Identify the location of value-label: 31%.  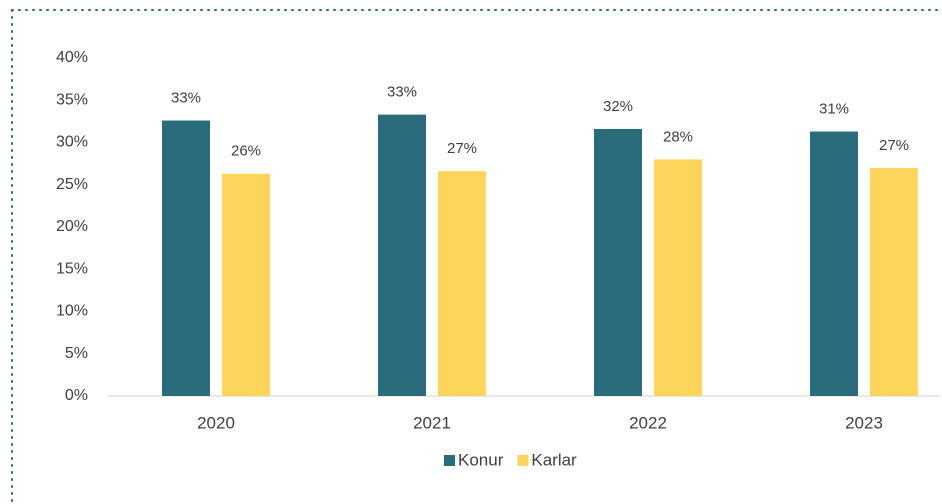
(834, 108).